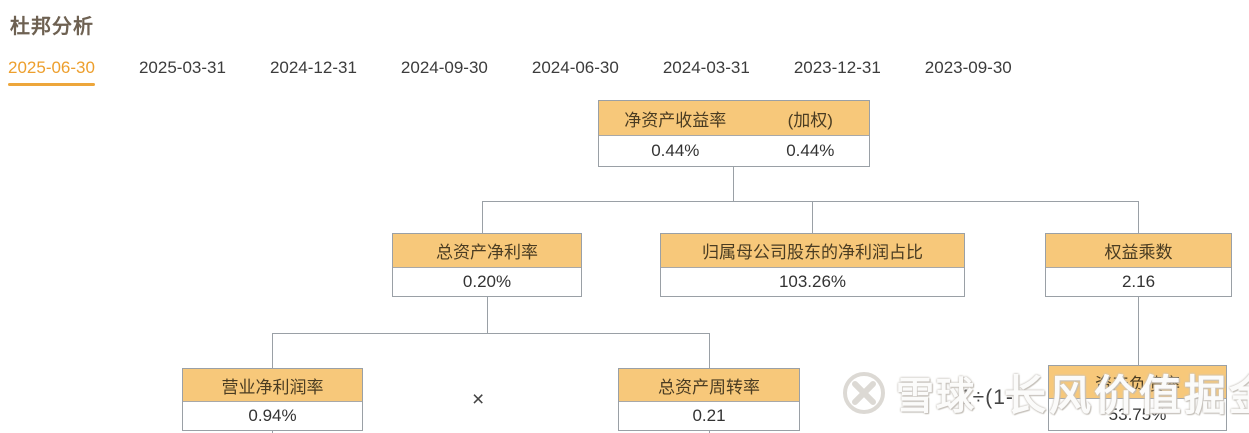 The height and width of the screenshot is (433, 1249). Describe the element at coordinates (812, 251) in the screenshot. I see `node-parent-net-profit-ratio-label: 归属母公司股东的净利润占比` at that location.